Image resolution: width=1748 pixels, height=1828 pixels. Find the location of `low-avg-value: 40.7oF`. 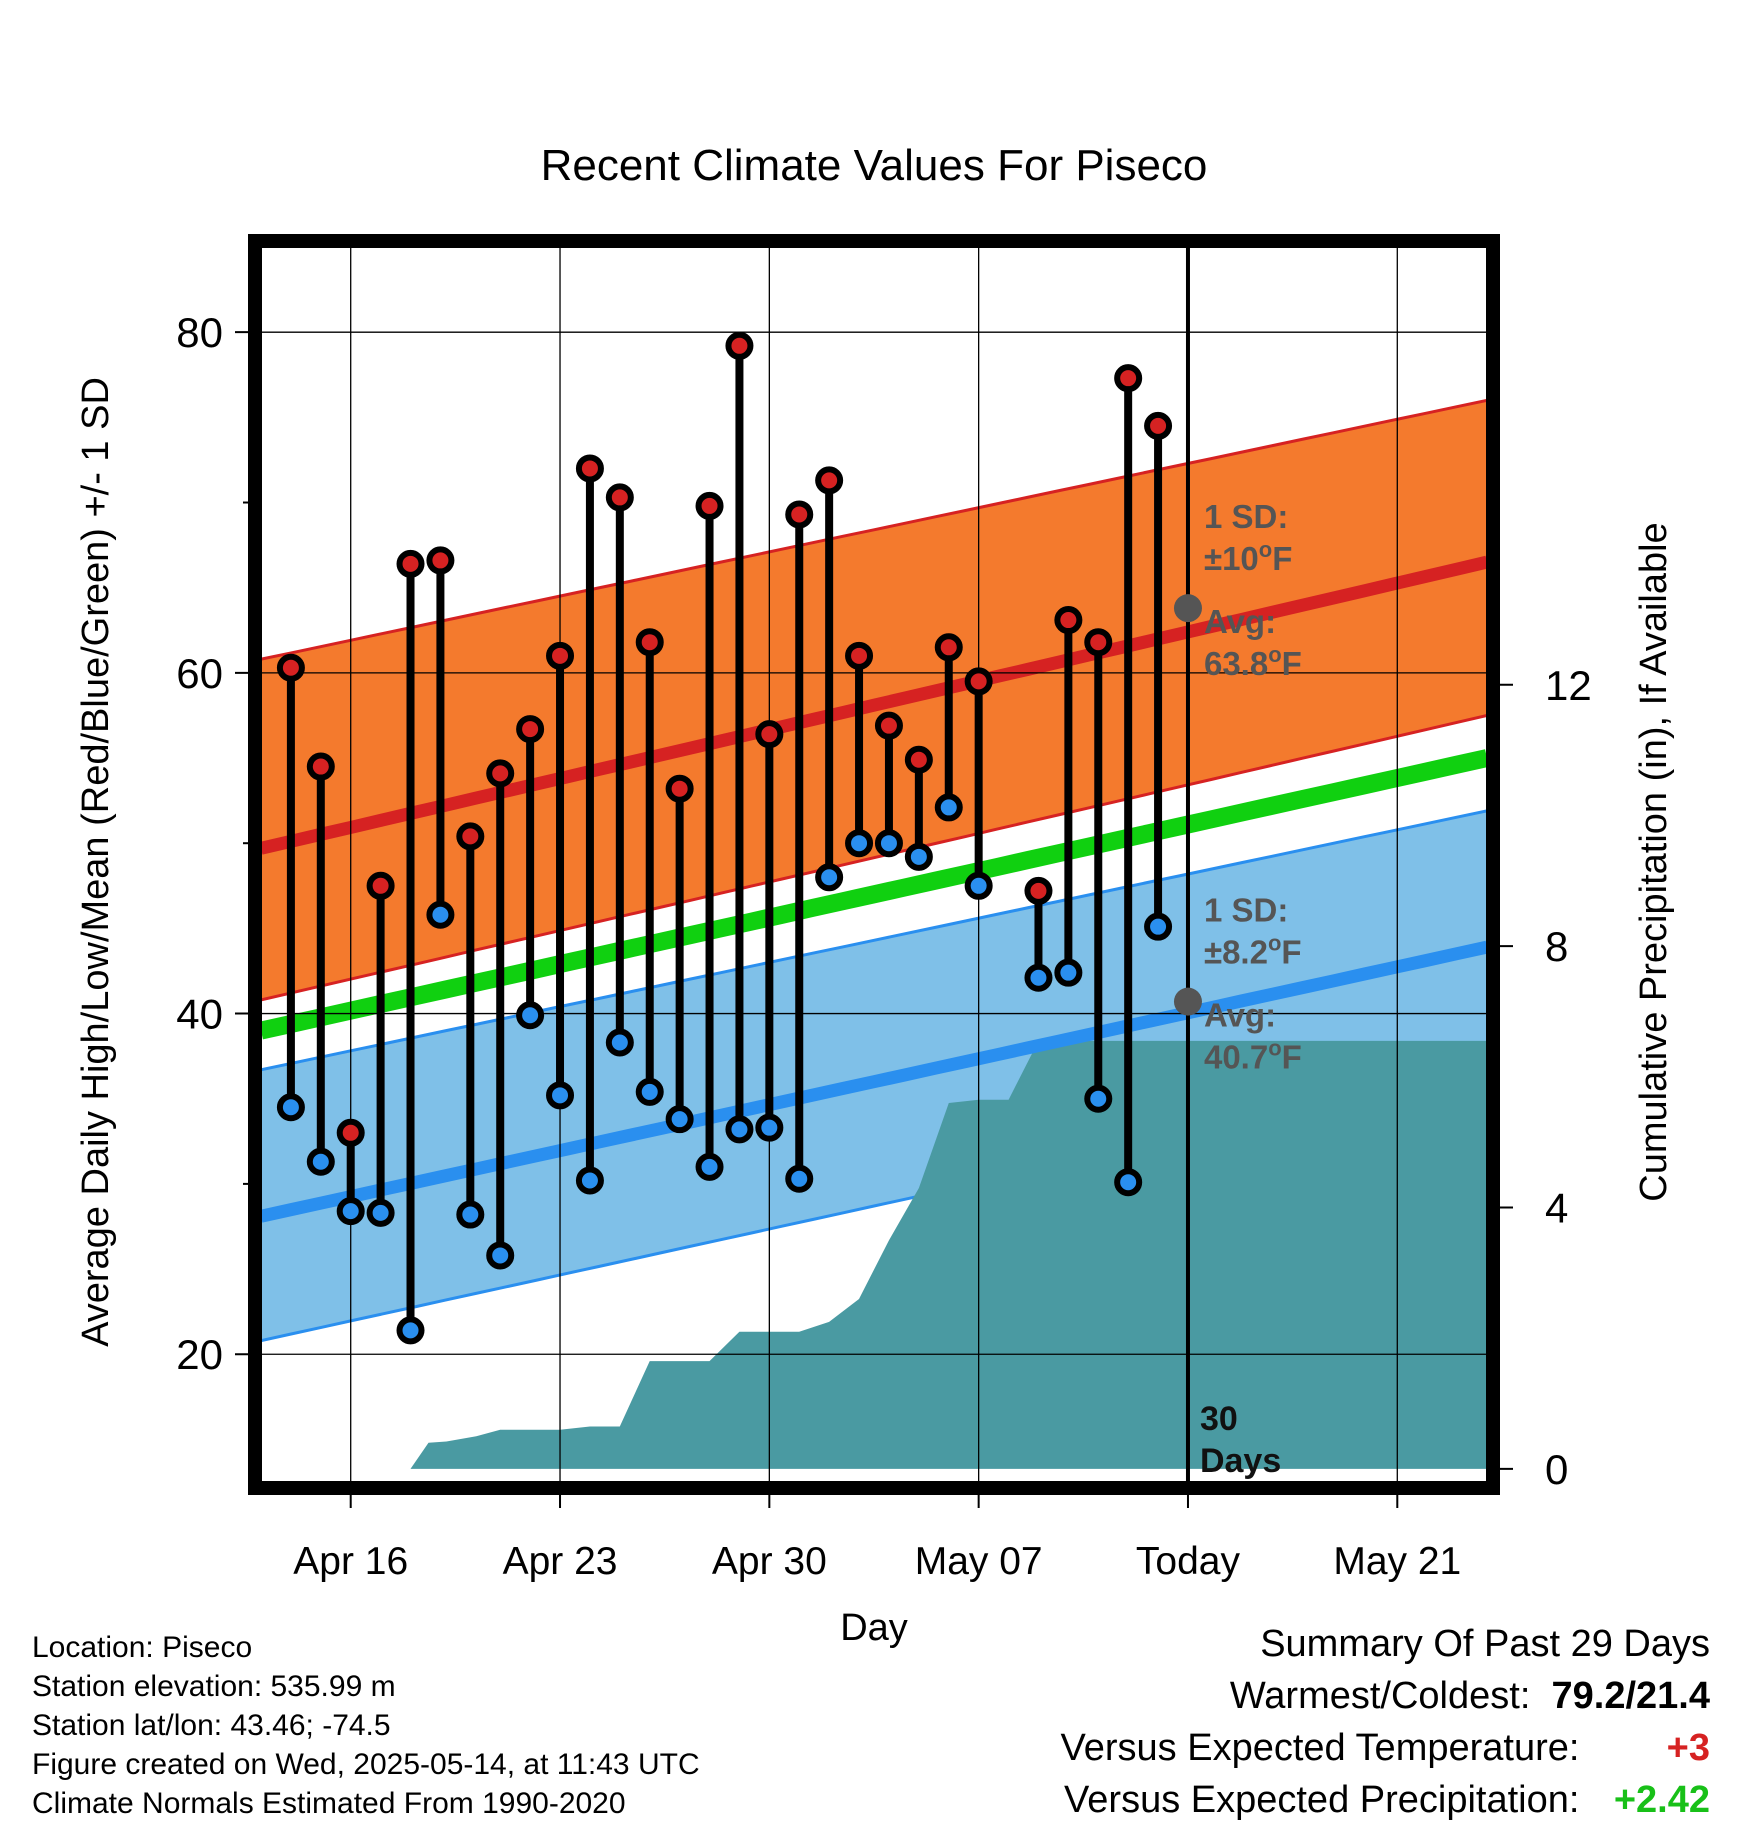

low-avg-value: 40.7oF is located at coordinates (1253, 1056).